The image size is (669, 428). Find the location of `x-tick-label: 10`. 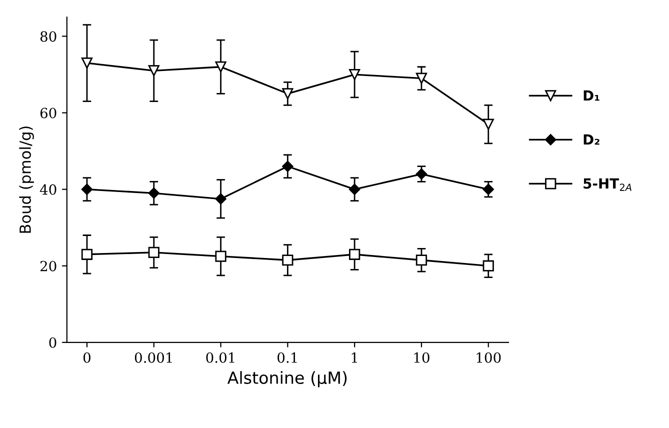

x-tick-label: 10 is located at coordinates (422, 357).